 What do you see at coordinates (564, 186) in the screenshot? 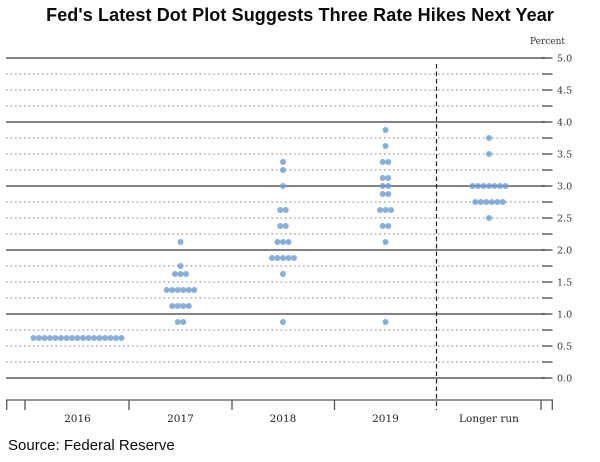
I see `y-axis-tick-label: 3.0` at bounding box center [564, 186].